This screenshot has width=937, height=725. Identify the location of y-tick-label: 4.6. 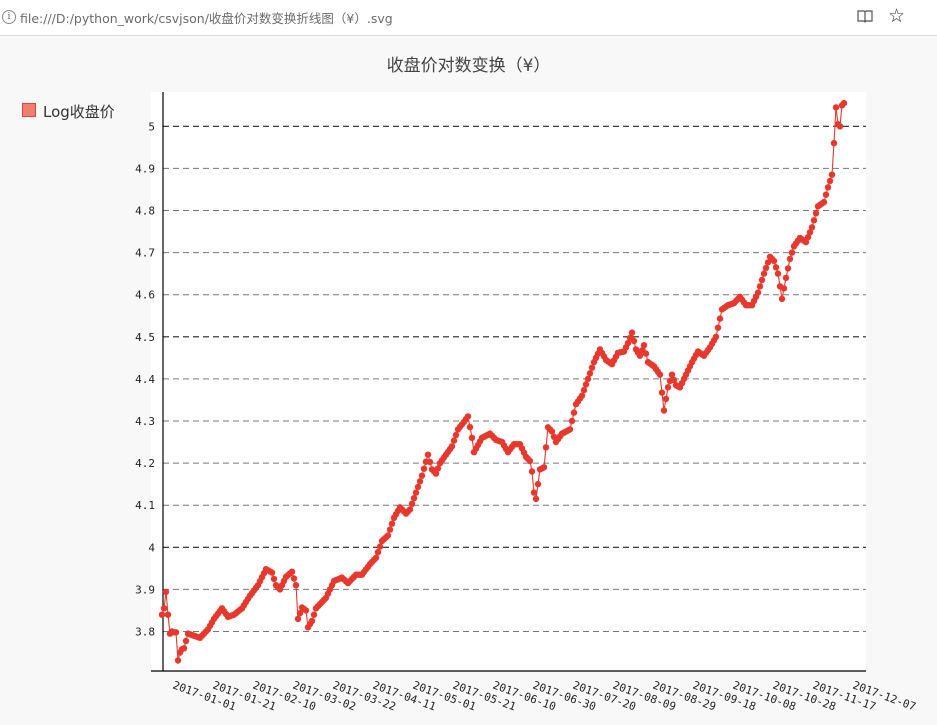
(145, 295).